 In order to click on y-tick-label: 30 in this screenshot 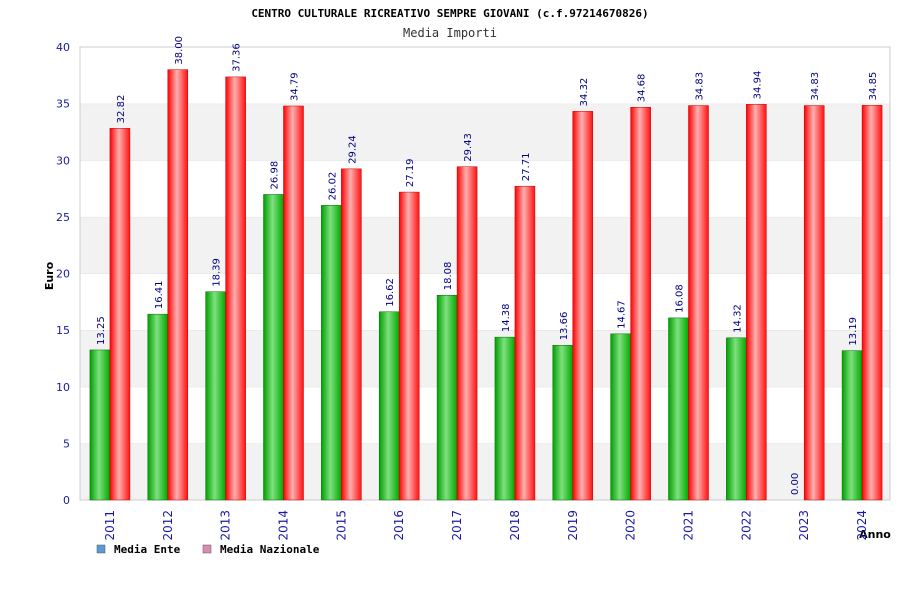, I will do `click(63, 160)`.